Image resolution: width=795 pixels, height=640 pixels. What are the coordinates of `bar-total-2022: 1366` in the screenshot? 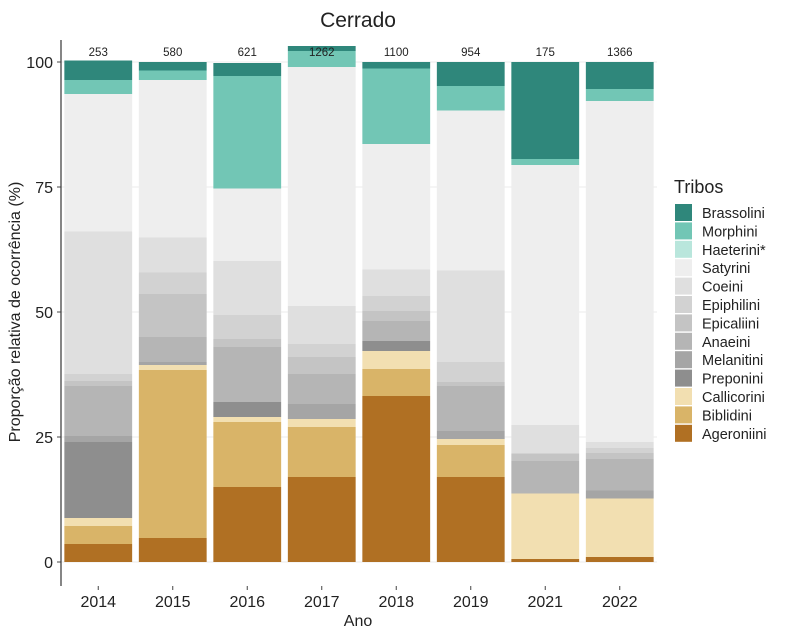 It's located at (620, 53).